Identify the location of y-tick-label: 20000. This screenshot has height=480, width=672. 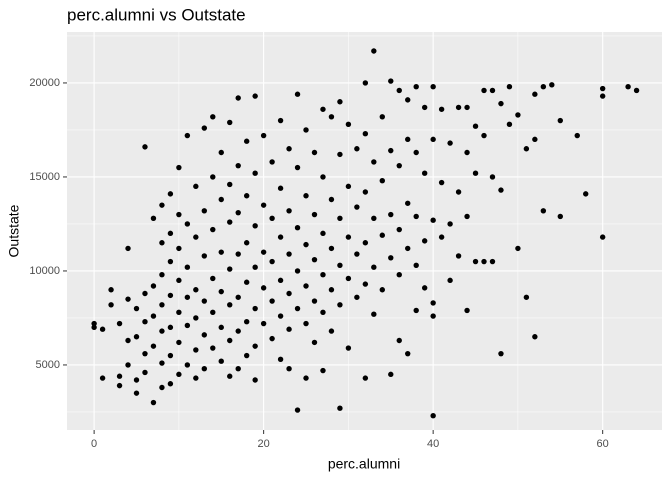
(44, 83).